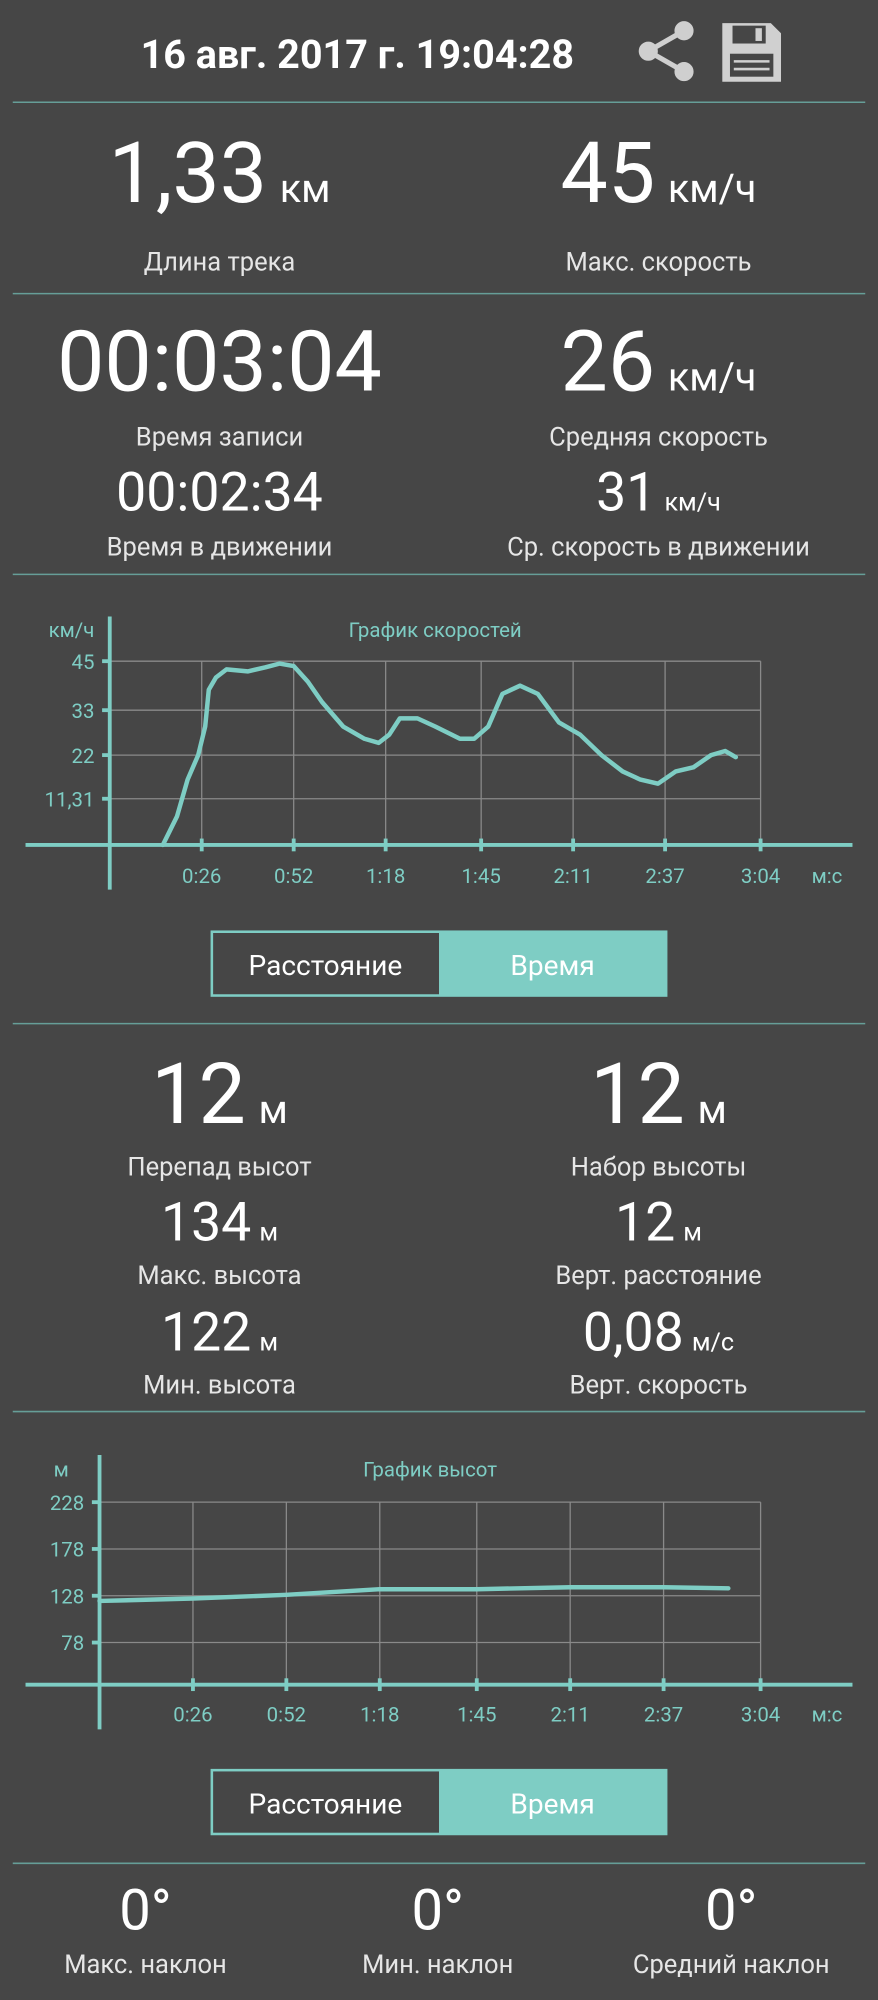 The image size is (878, 2000). What do you see at coordinates (659, 1386) in the screenshot?
I see `stat-label: Верт. скорость` at bounding box center [659, 1386].